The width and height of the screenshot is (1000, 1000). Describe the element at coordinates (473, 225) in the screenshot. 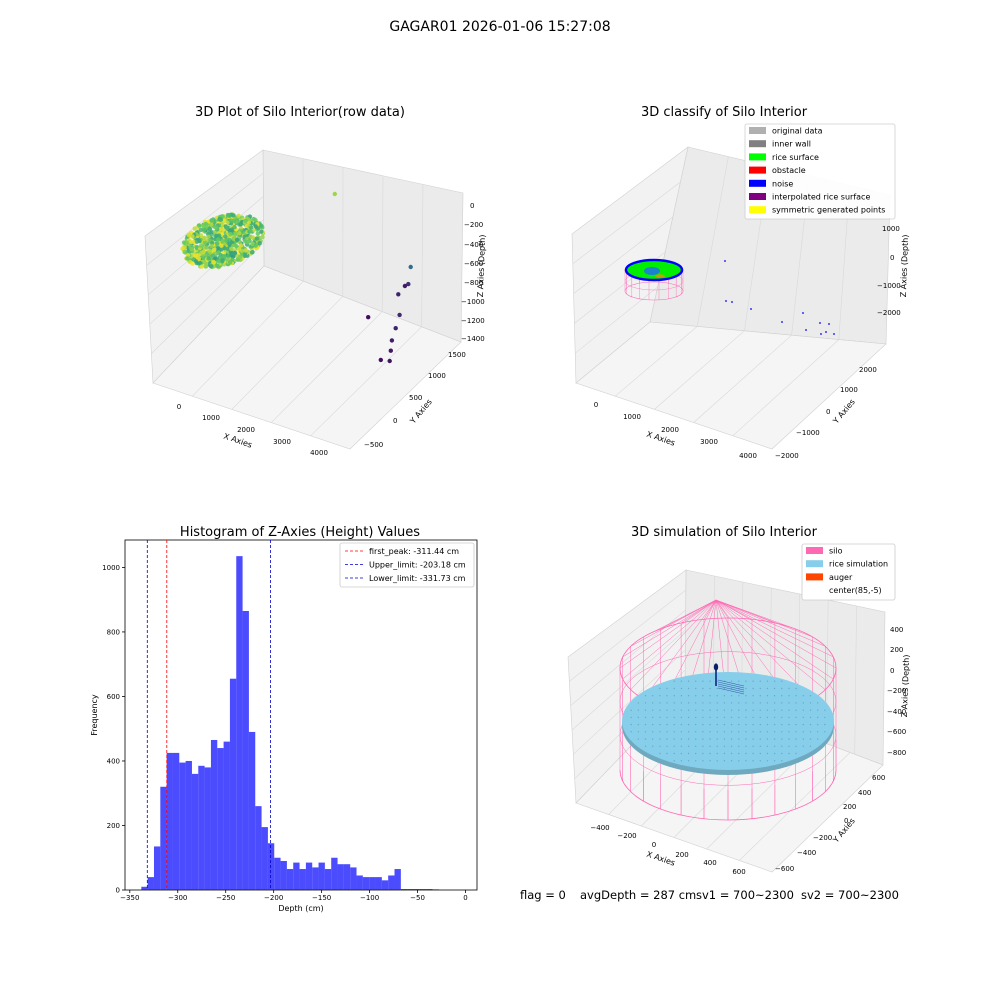

I see `raw-z-tick: −200` at that location.